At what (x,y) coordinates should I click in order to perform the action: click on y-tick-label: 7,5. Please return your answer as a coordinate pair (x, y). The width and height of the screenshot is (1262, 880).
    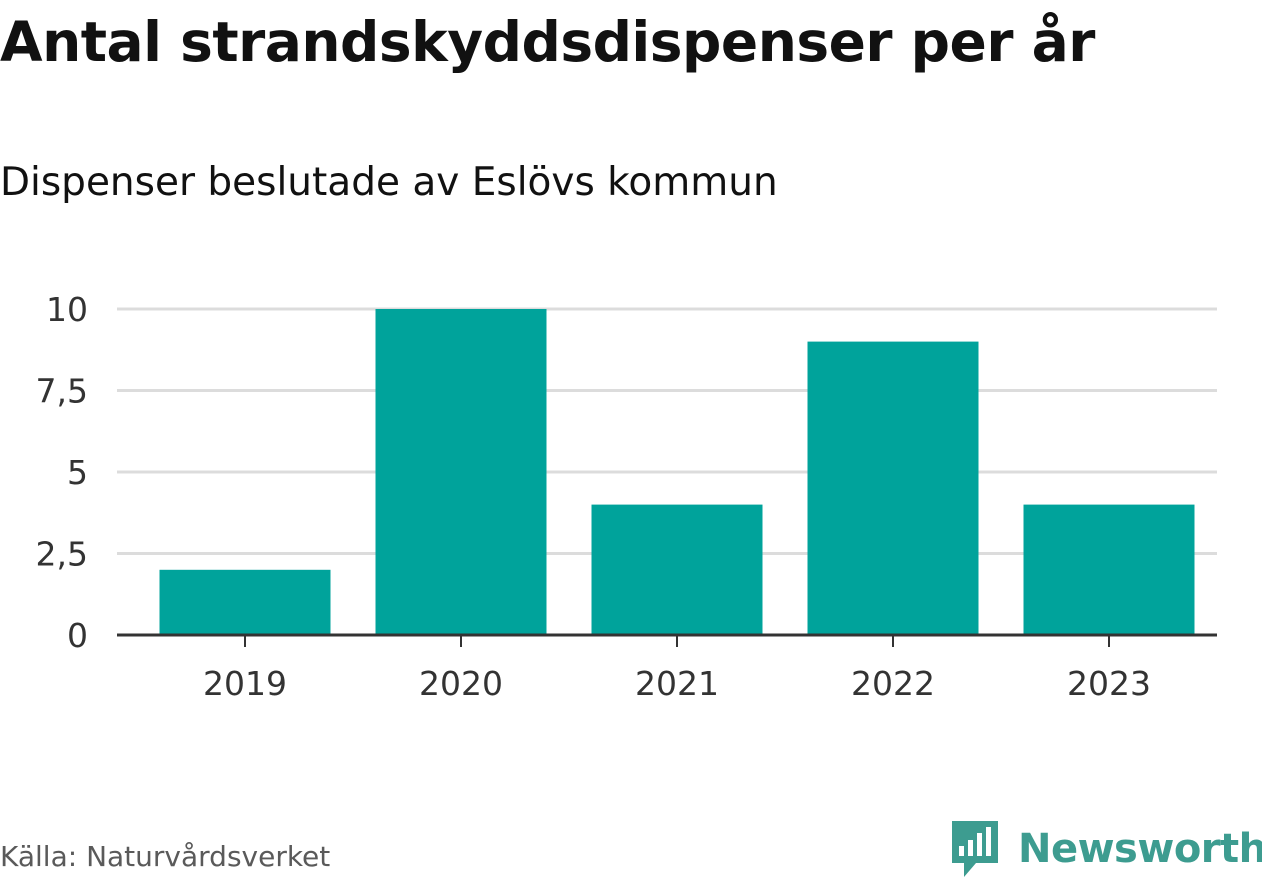
    Looking at the image, I should click on (62, 391).